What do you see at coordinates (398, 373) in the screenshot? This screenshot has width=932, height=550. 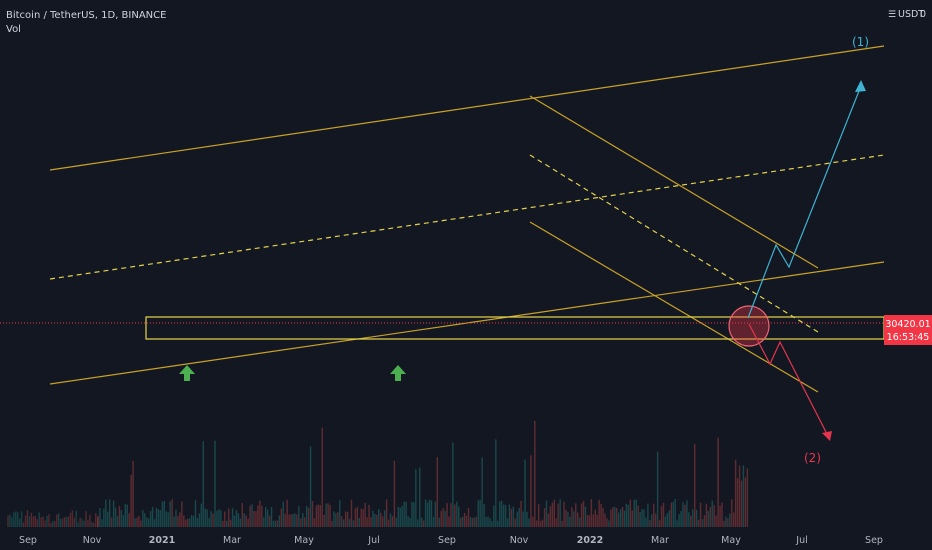 I see `support-arrow-up-icon` at bounding box center [398, 373].